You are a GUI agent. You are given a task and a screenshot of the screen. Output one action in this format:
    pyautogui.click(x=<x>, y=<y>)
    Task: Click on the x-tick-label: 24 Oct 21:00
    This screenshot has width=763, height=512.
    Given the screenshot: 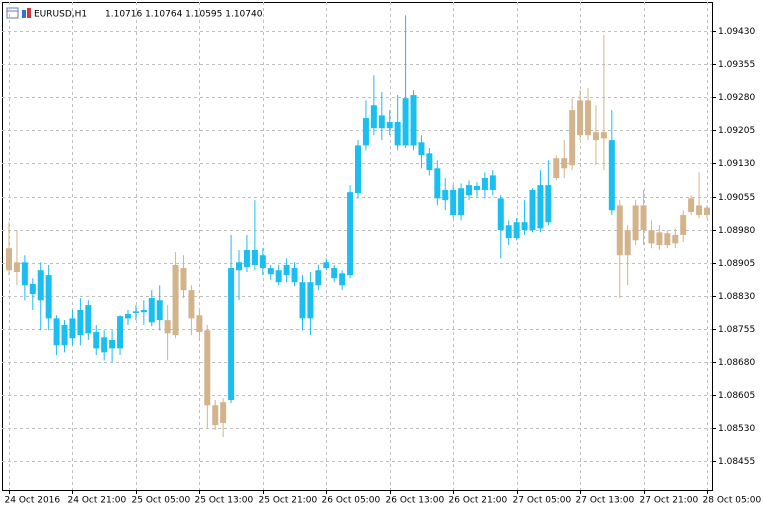 What is the action you would take?
    pyautogui.click(x=97, y=501)
    